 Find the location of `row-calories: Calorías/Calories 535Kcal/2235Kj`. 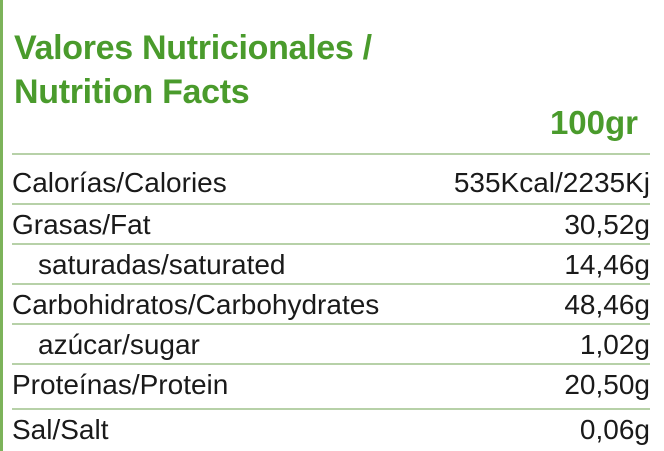

row-calories: Calorías/Calories 535Kcal/2235Kj is located at coordinates (331, 178).